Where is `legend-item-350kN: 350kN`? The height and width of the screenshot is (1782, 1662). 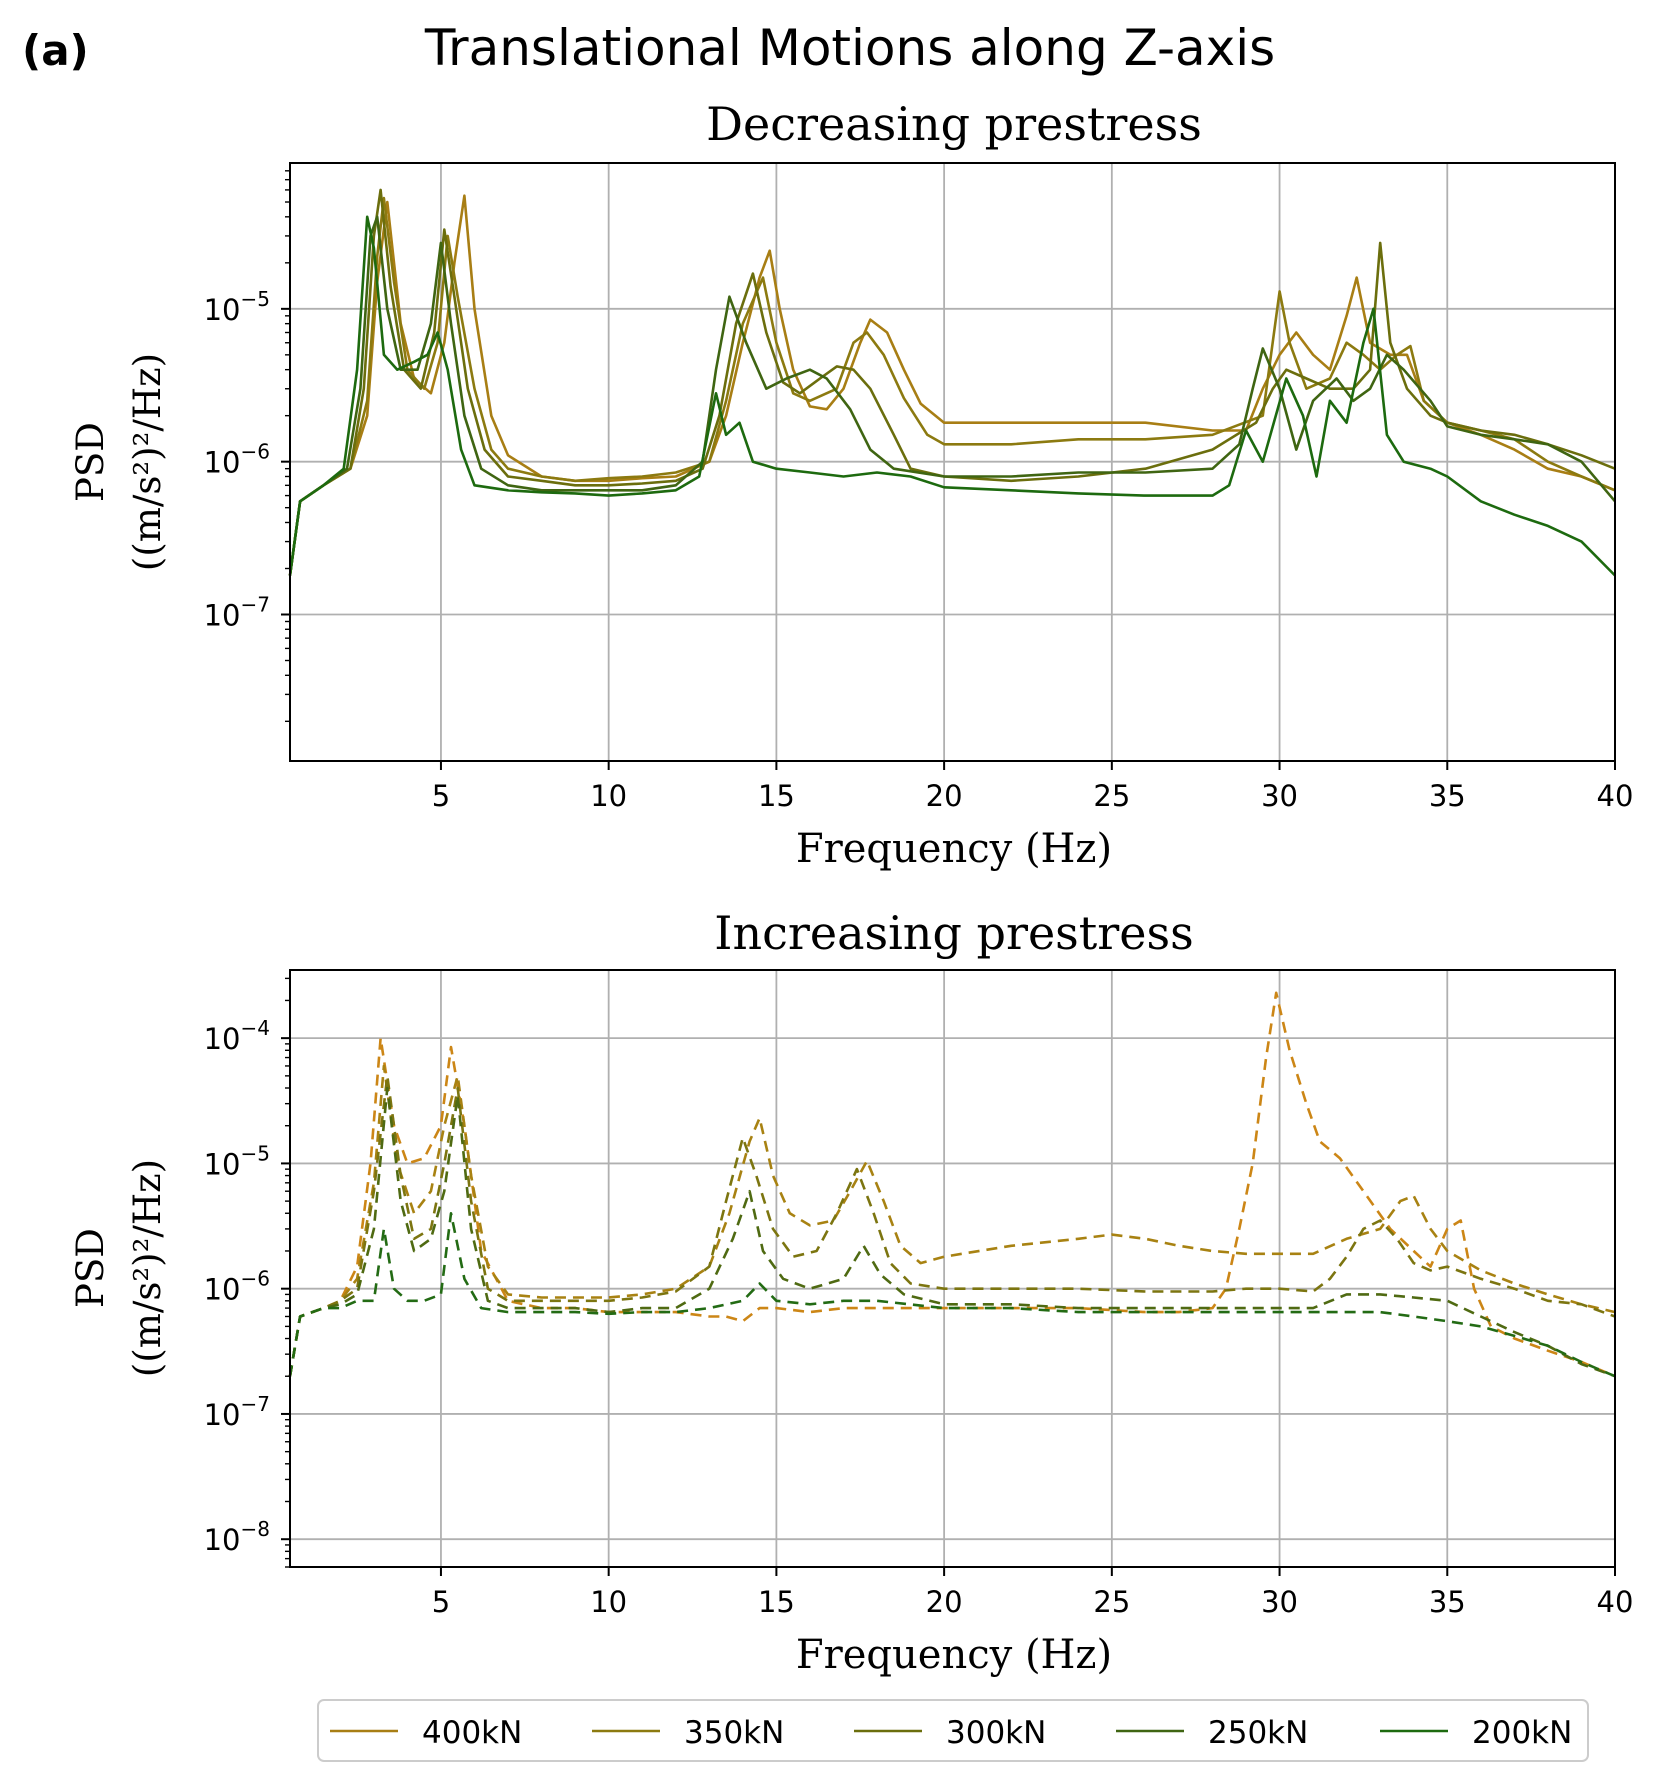 legend-item-350kN: 350kN is located at coordinates (688, 1733).